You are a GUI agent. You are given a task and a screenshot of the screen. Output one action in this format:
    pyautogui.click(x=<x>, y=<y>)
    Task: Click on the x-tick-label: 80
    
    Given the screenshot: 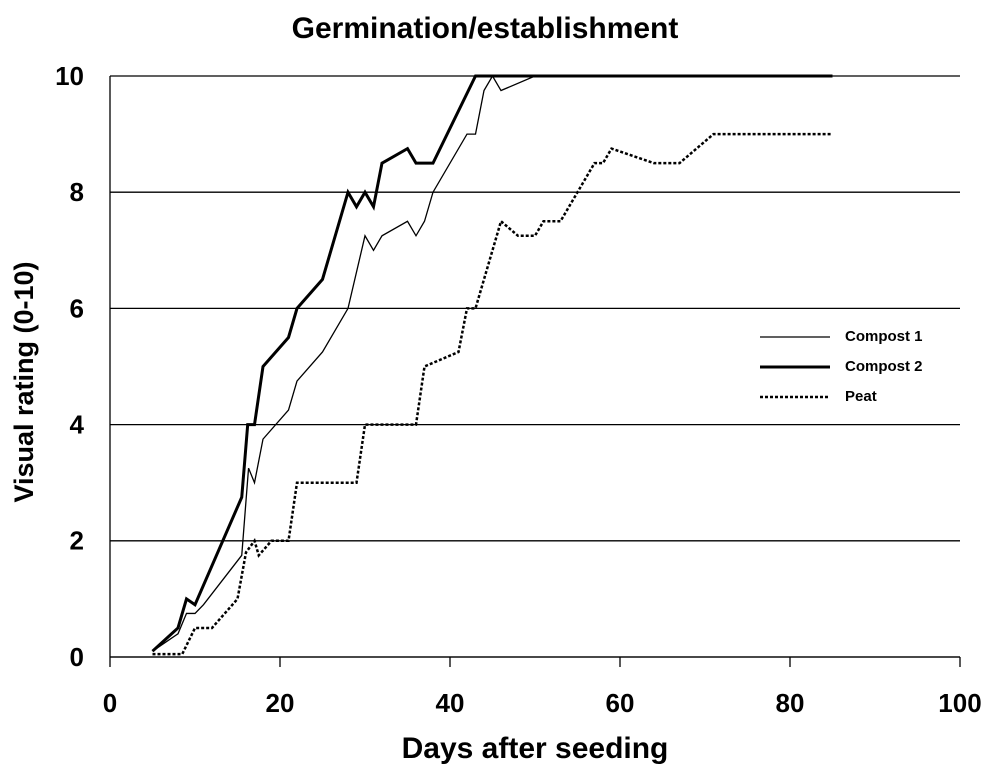 What is the action you would take?
    pyautogui.click(x=790, y=703)
    